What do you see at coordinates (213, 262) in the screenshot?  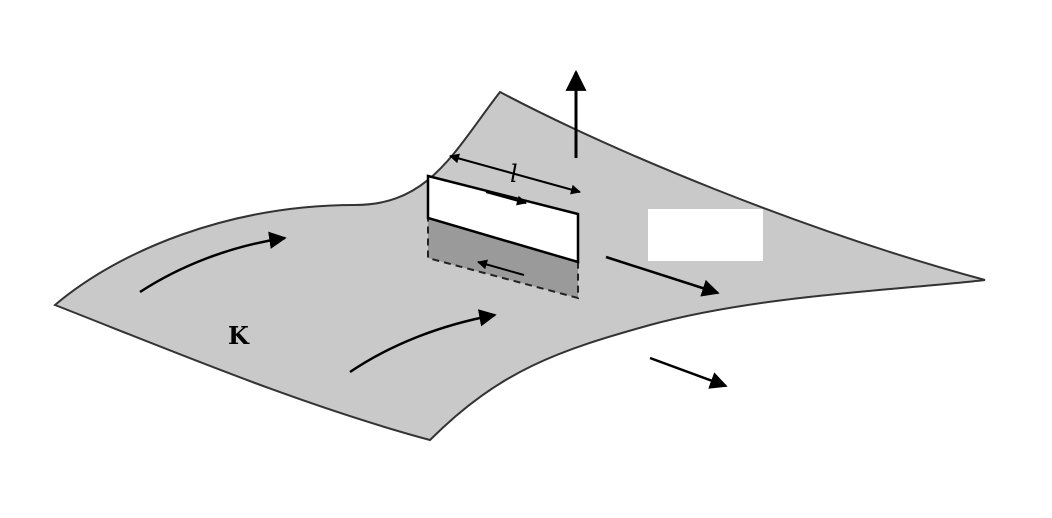 I see `current-arrow-left` at bounding box center [213, 262].